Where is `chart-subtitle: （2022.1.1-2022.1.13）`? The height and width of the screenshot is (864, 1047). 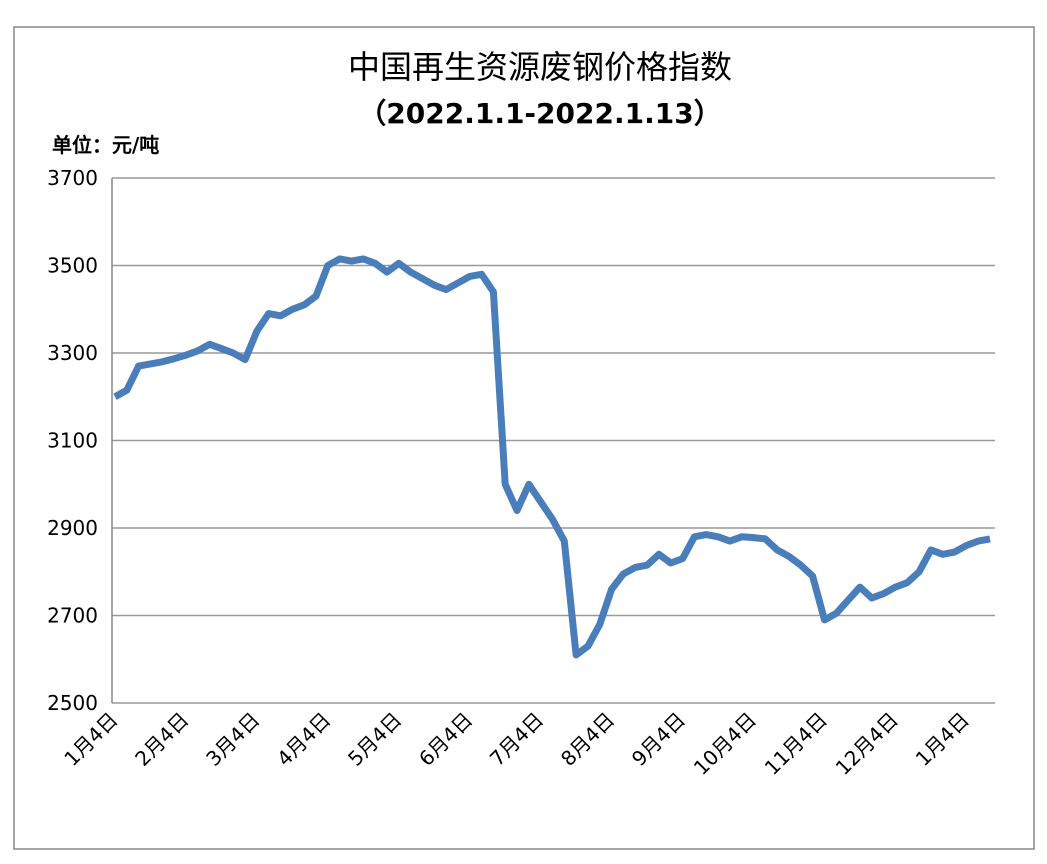 chart-subtitle: （2022.1.1-2022.1.13） is located at coordinates (539, 113).